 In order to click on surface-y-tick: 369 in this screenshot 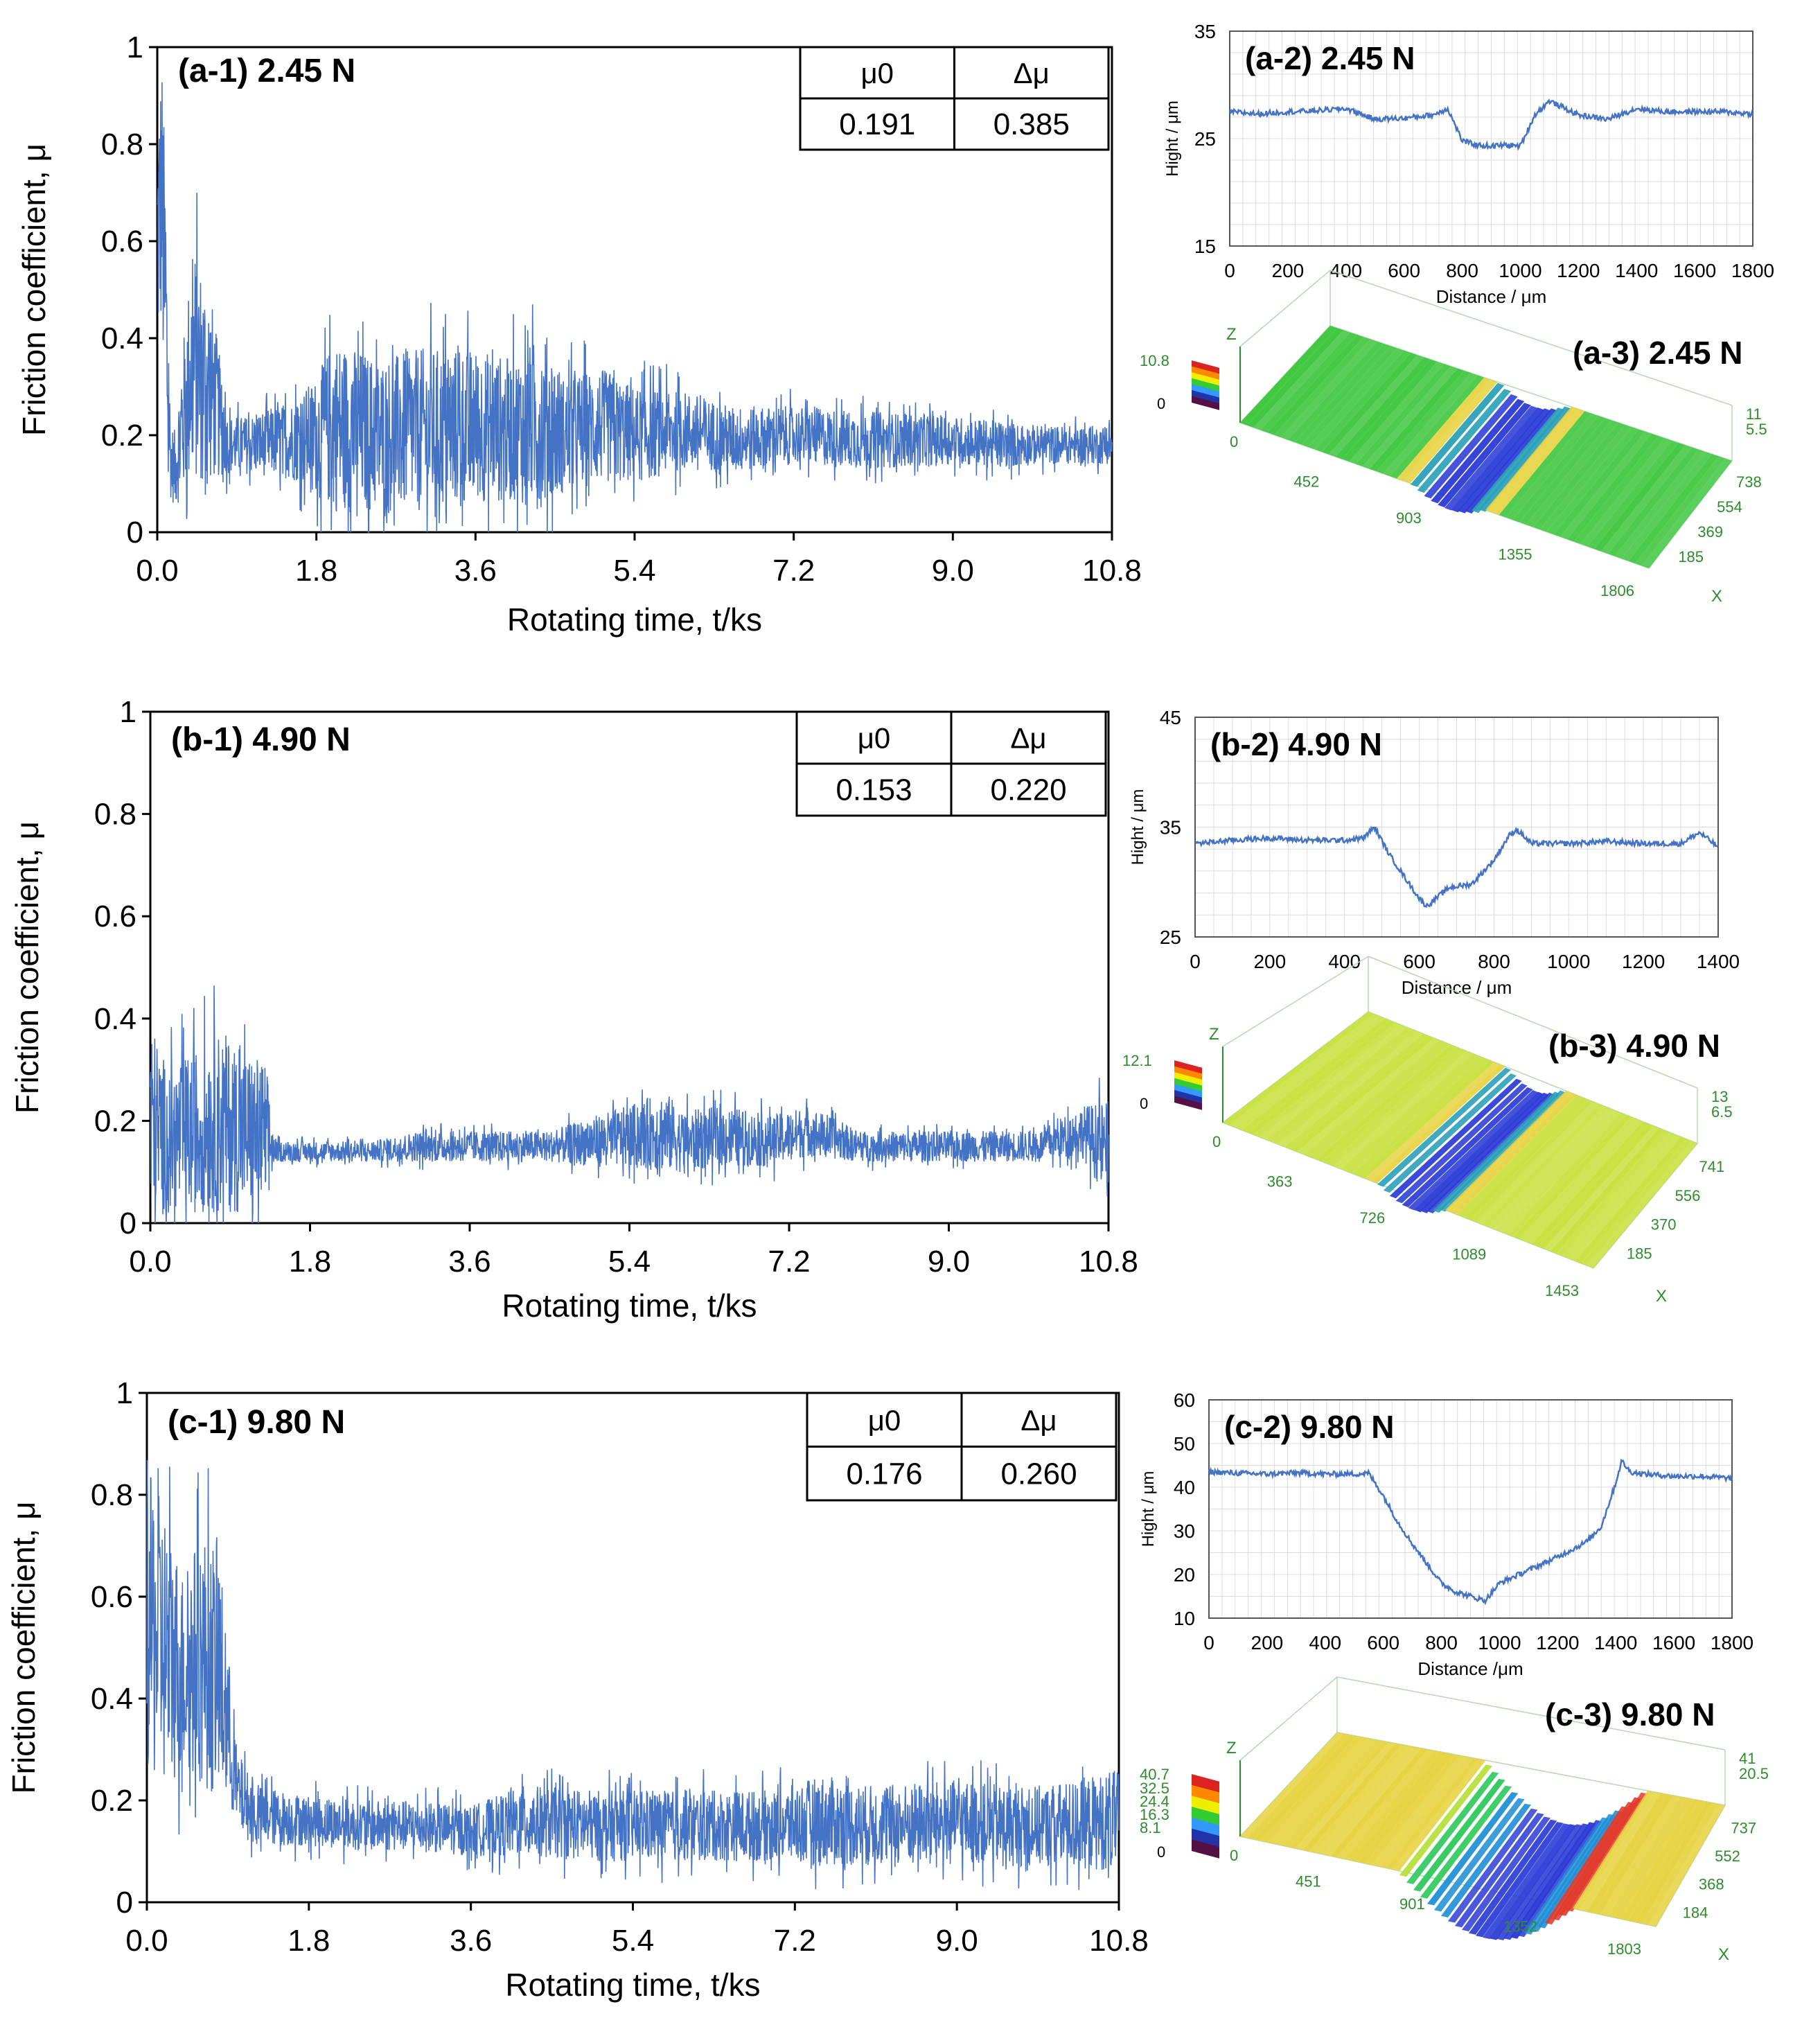, I will do `click(1710, 532)`.